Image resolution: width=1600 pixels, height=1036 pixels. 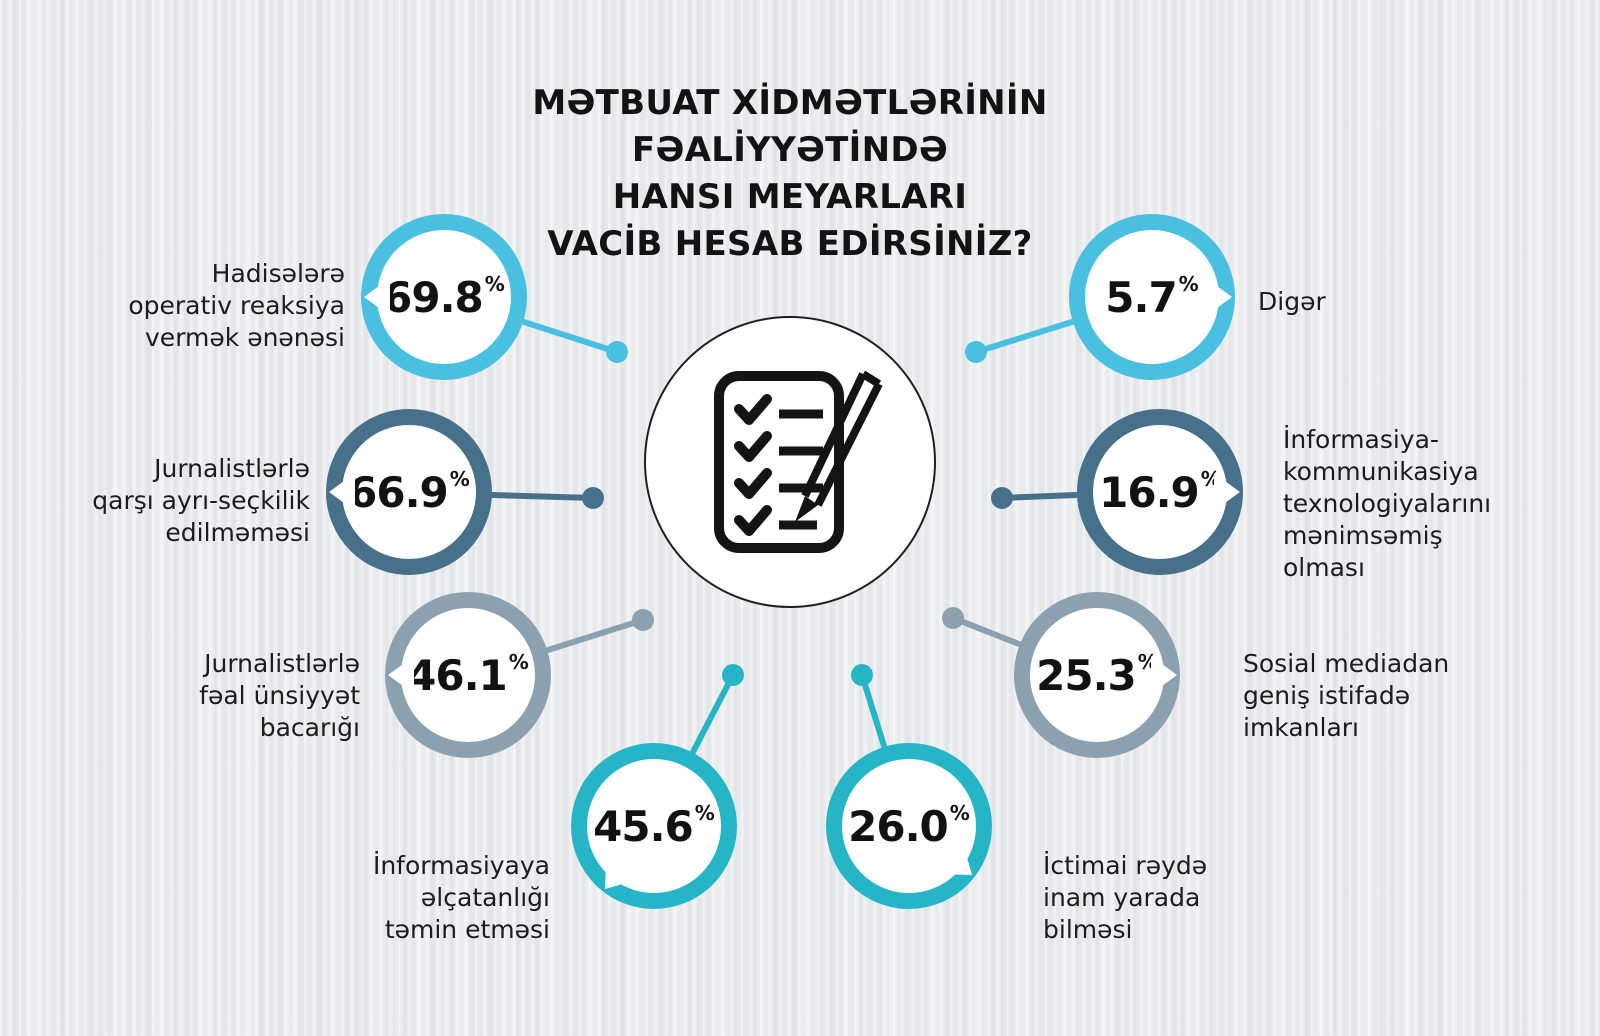 I want to click on stat-value: 5.7%, so click(x=1152, y=297).